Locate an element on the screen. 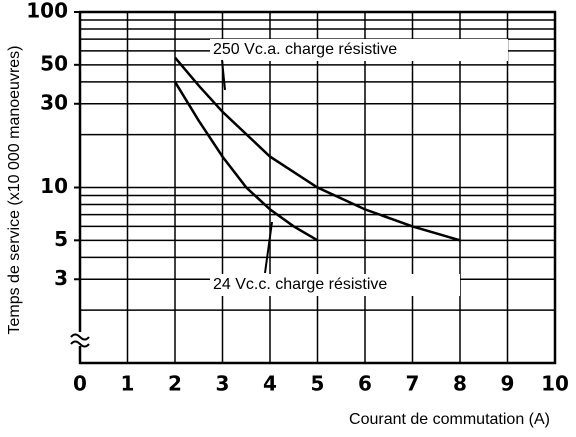  x-axis-label: Courant de commutation (A) is located at coordinates (449, 419).